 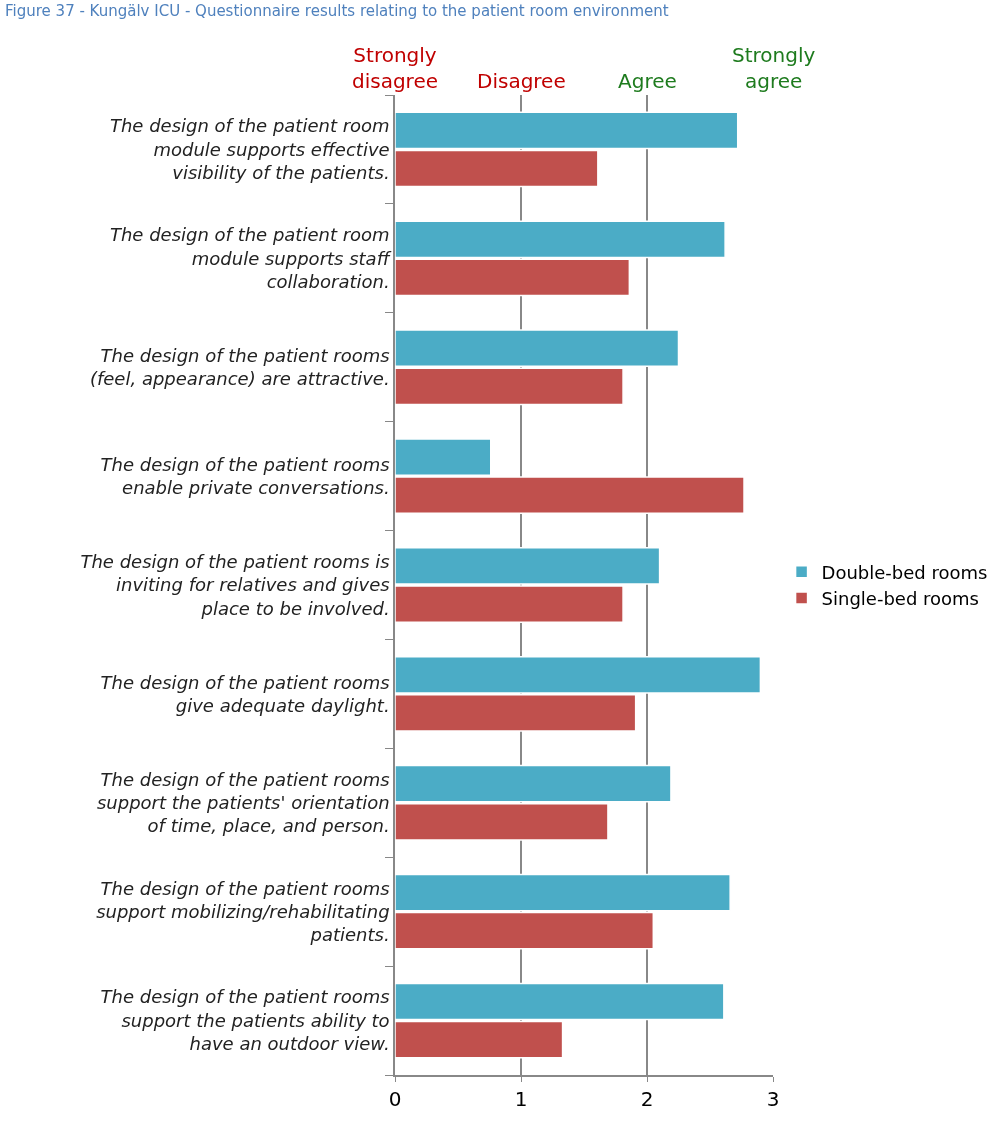 I want to click on text: Disagree, so click(x=521, y=81).